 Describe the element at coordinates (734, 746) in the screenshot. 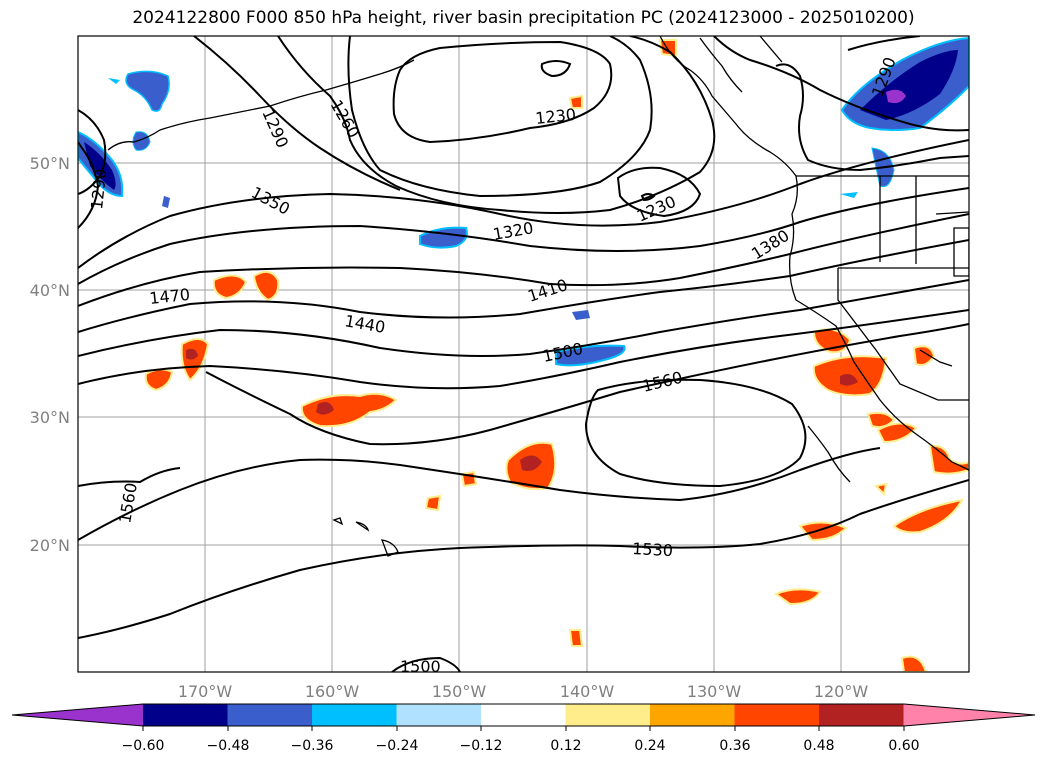

I see `colorbar-tick-label: 0.36` at that location.